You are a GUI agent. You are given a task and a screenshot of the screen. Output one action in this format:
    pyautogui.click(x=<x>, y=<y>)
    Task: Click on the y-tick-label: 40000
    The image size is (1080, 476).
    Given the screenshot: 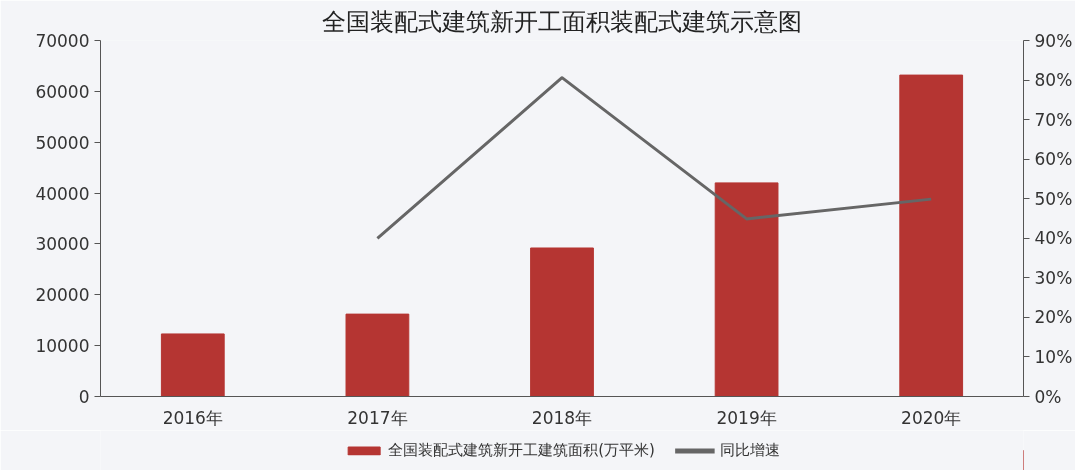 What is the action you would take?
    pyautogui.click(x=62, y=193)
    